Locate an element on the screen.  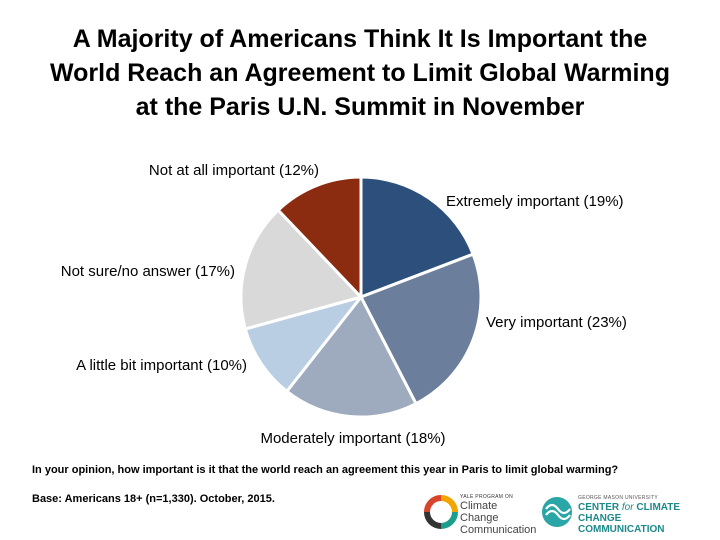
pie-slice-label-3: Moderately important (18%) is located at coordinates (352, 438).